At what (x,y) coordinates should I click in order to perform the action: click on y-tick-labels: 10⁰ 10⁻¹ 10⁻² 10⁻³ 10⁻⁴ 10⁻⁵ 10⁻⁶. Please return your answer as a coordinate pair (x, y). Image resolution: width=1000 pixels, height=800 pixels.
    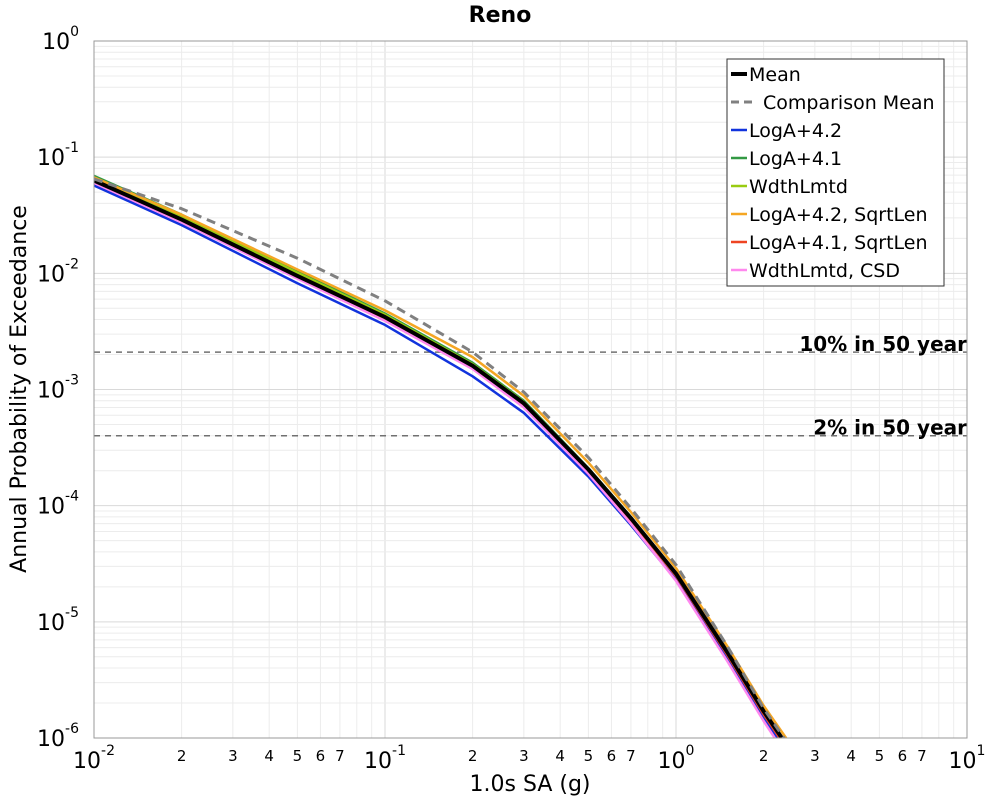
    Looking at the image, I should click on (58, 388).